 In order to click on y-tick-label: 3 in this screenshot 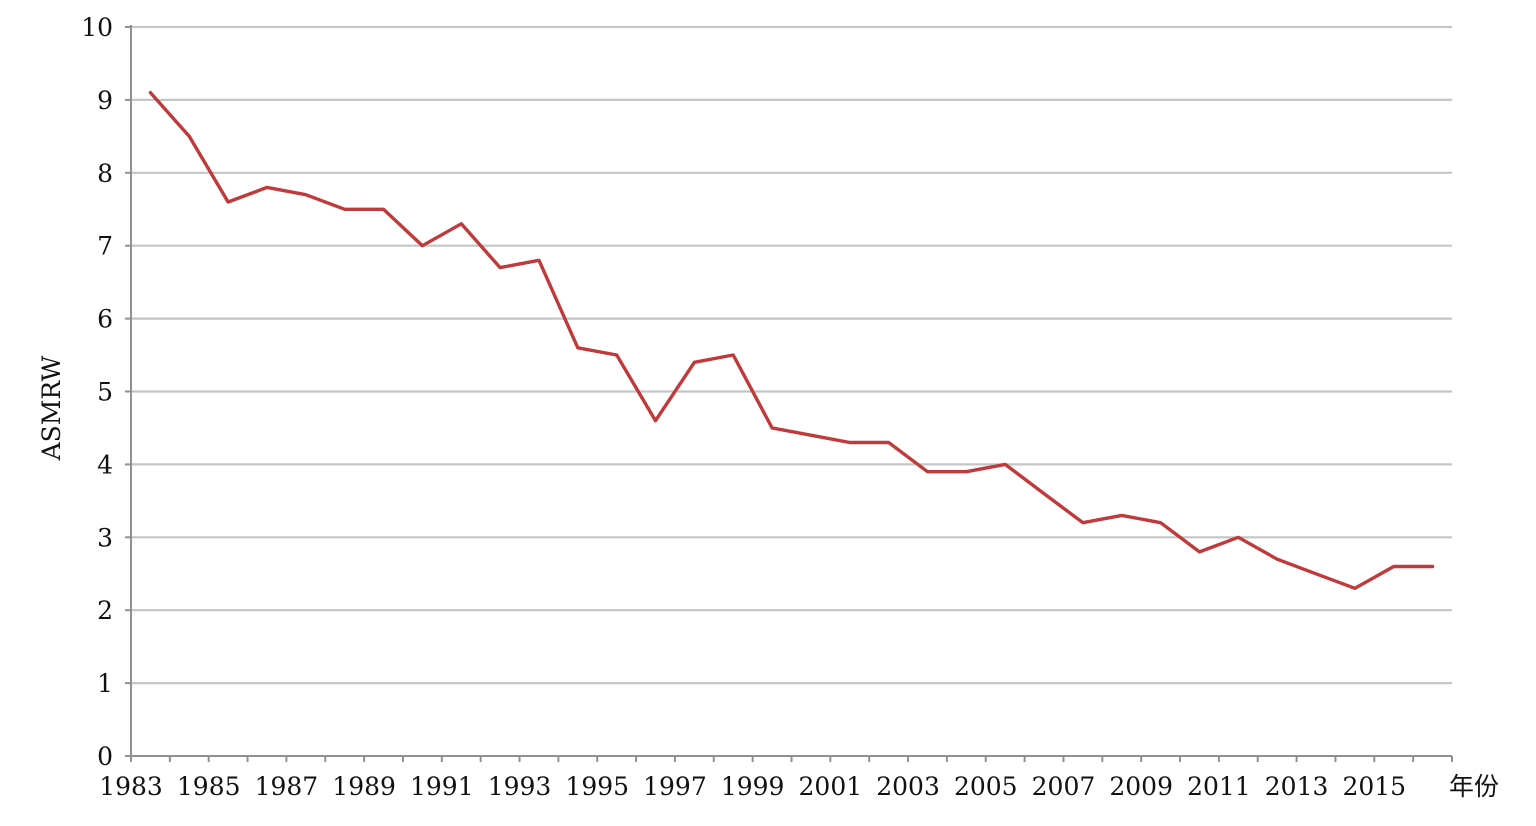, I will do `click(105, 537)`.